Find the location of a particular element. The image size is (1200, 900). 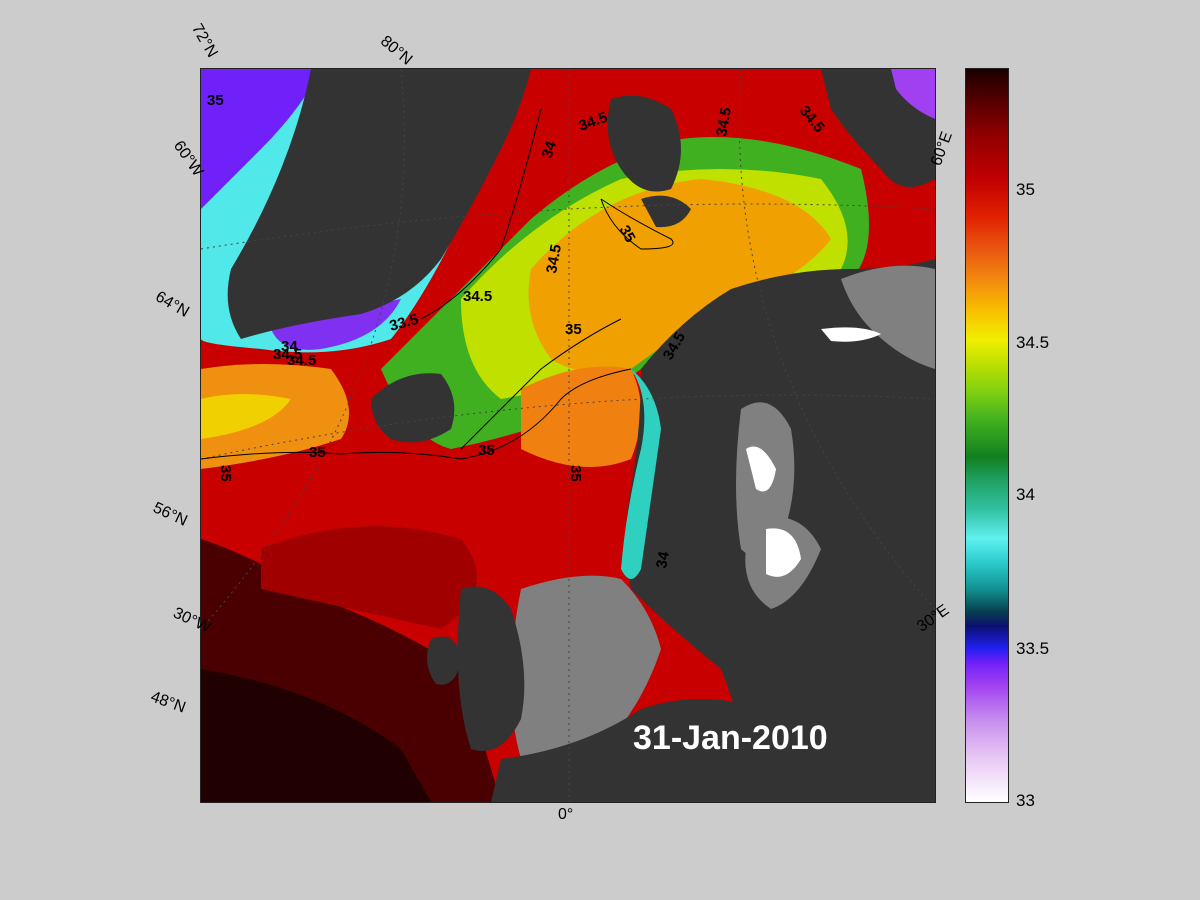

lon-label-0: 0° is located at coordinates (566, 814).